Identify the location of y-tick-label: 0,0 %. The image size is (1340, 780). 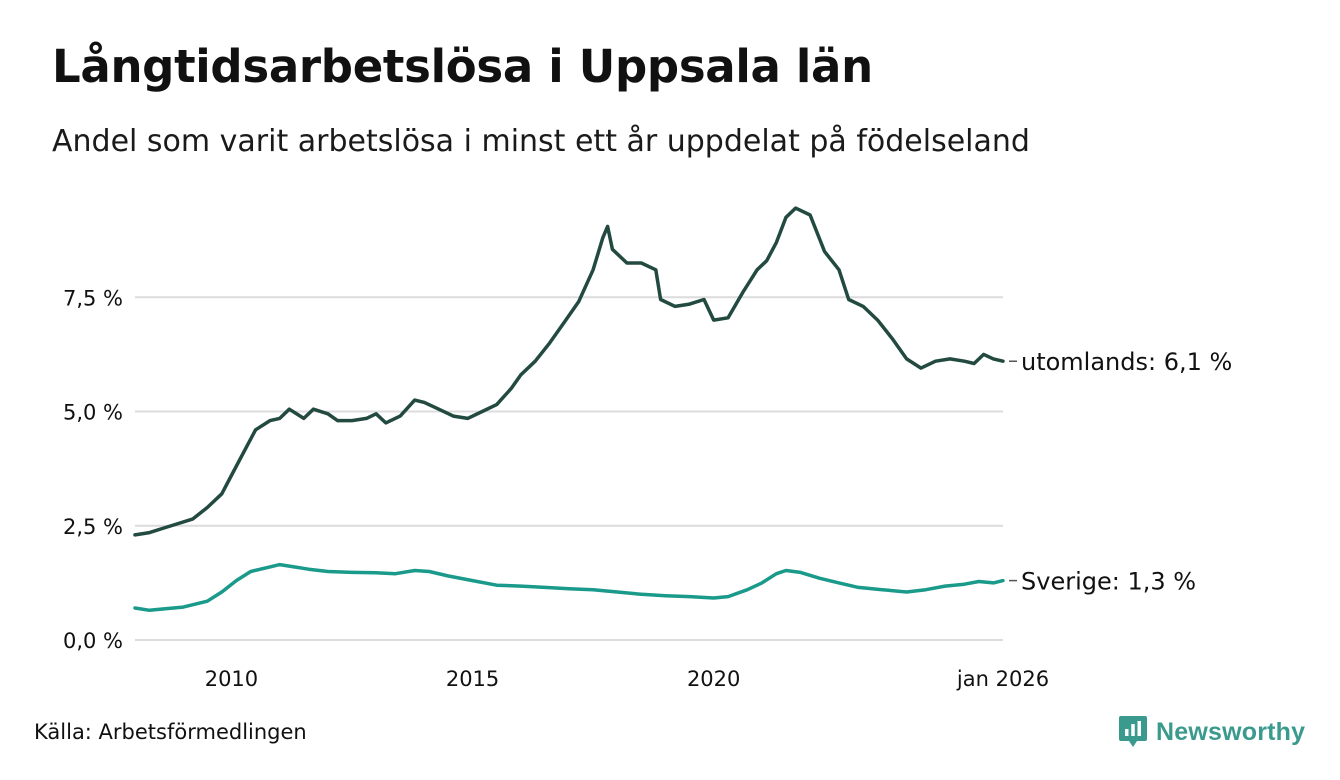
(93, 641).